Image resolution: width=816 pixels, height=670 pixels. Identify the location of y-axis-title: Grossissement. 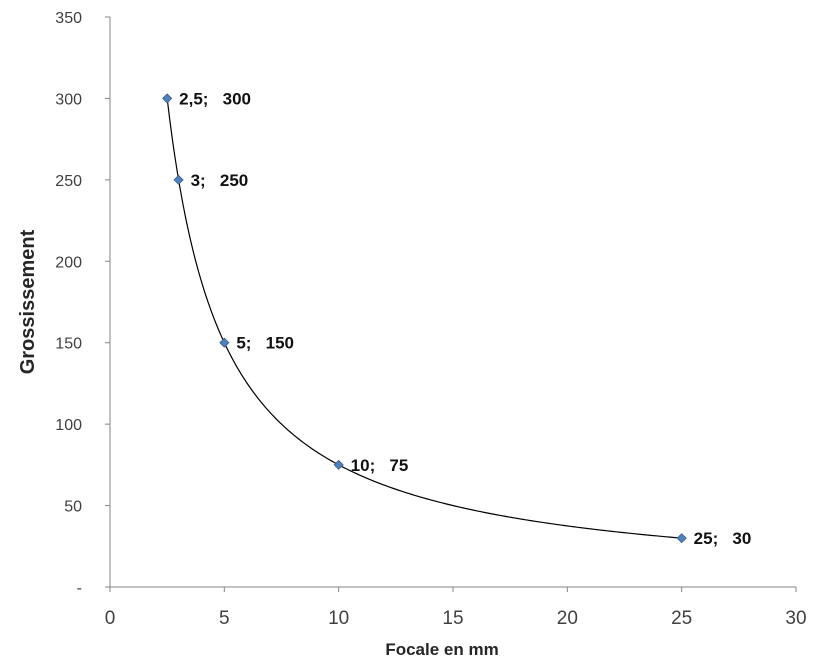
(28, 301).